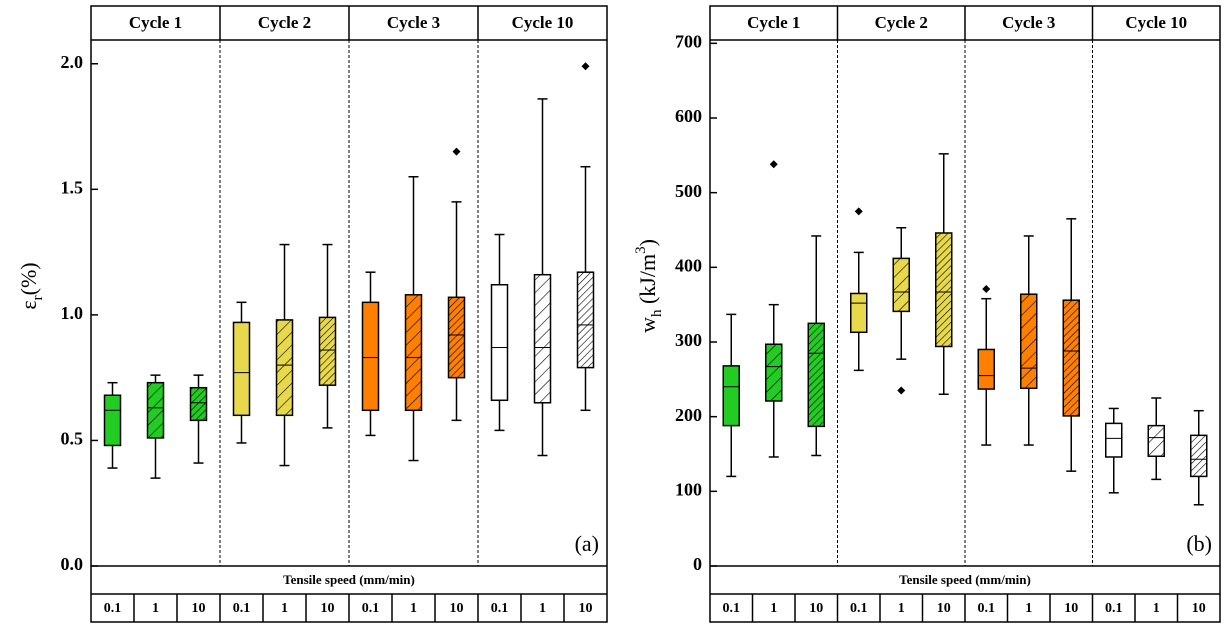  Describe the element at coordinates (641, 250) in the screenshot. I see `y-axis-label-part: 3` at that location.